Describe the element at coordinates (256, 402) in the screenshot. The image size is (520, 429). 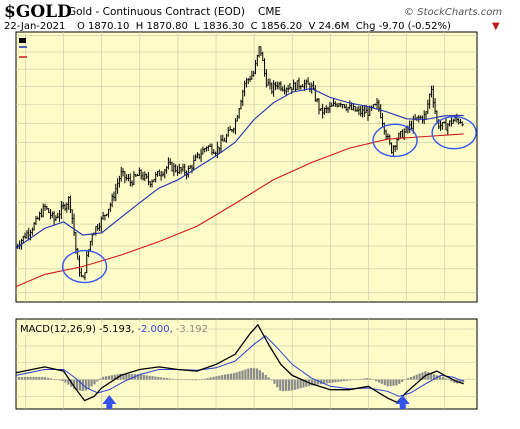
I see `macd-annotations` at that location.